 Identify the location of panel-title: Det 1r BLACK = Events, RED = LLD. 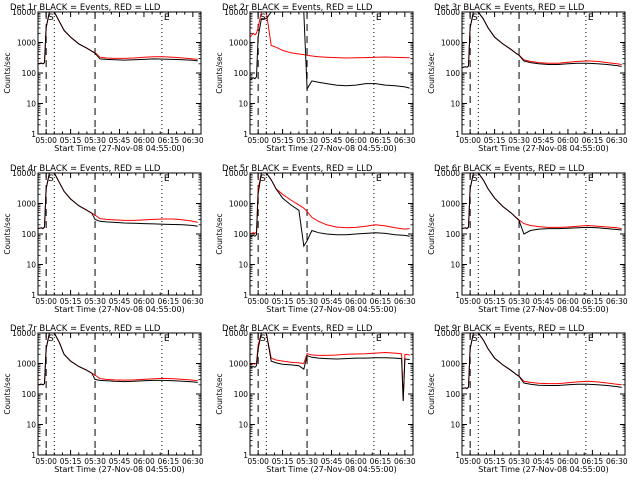
(85, 8).